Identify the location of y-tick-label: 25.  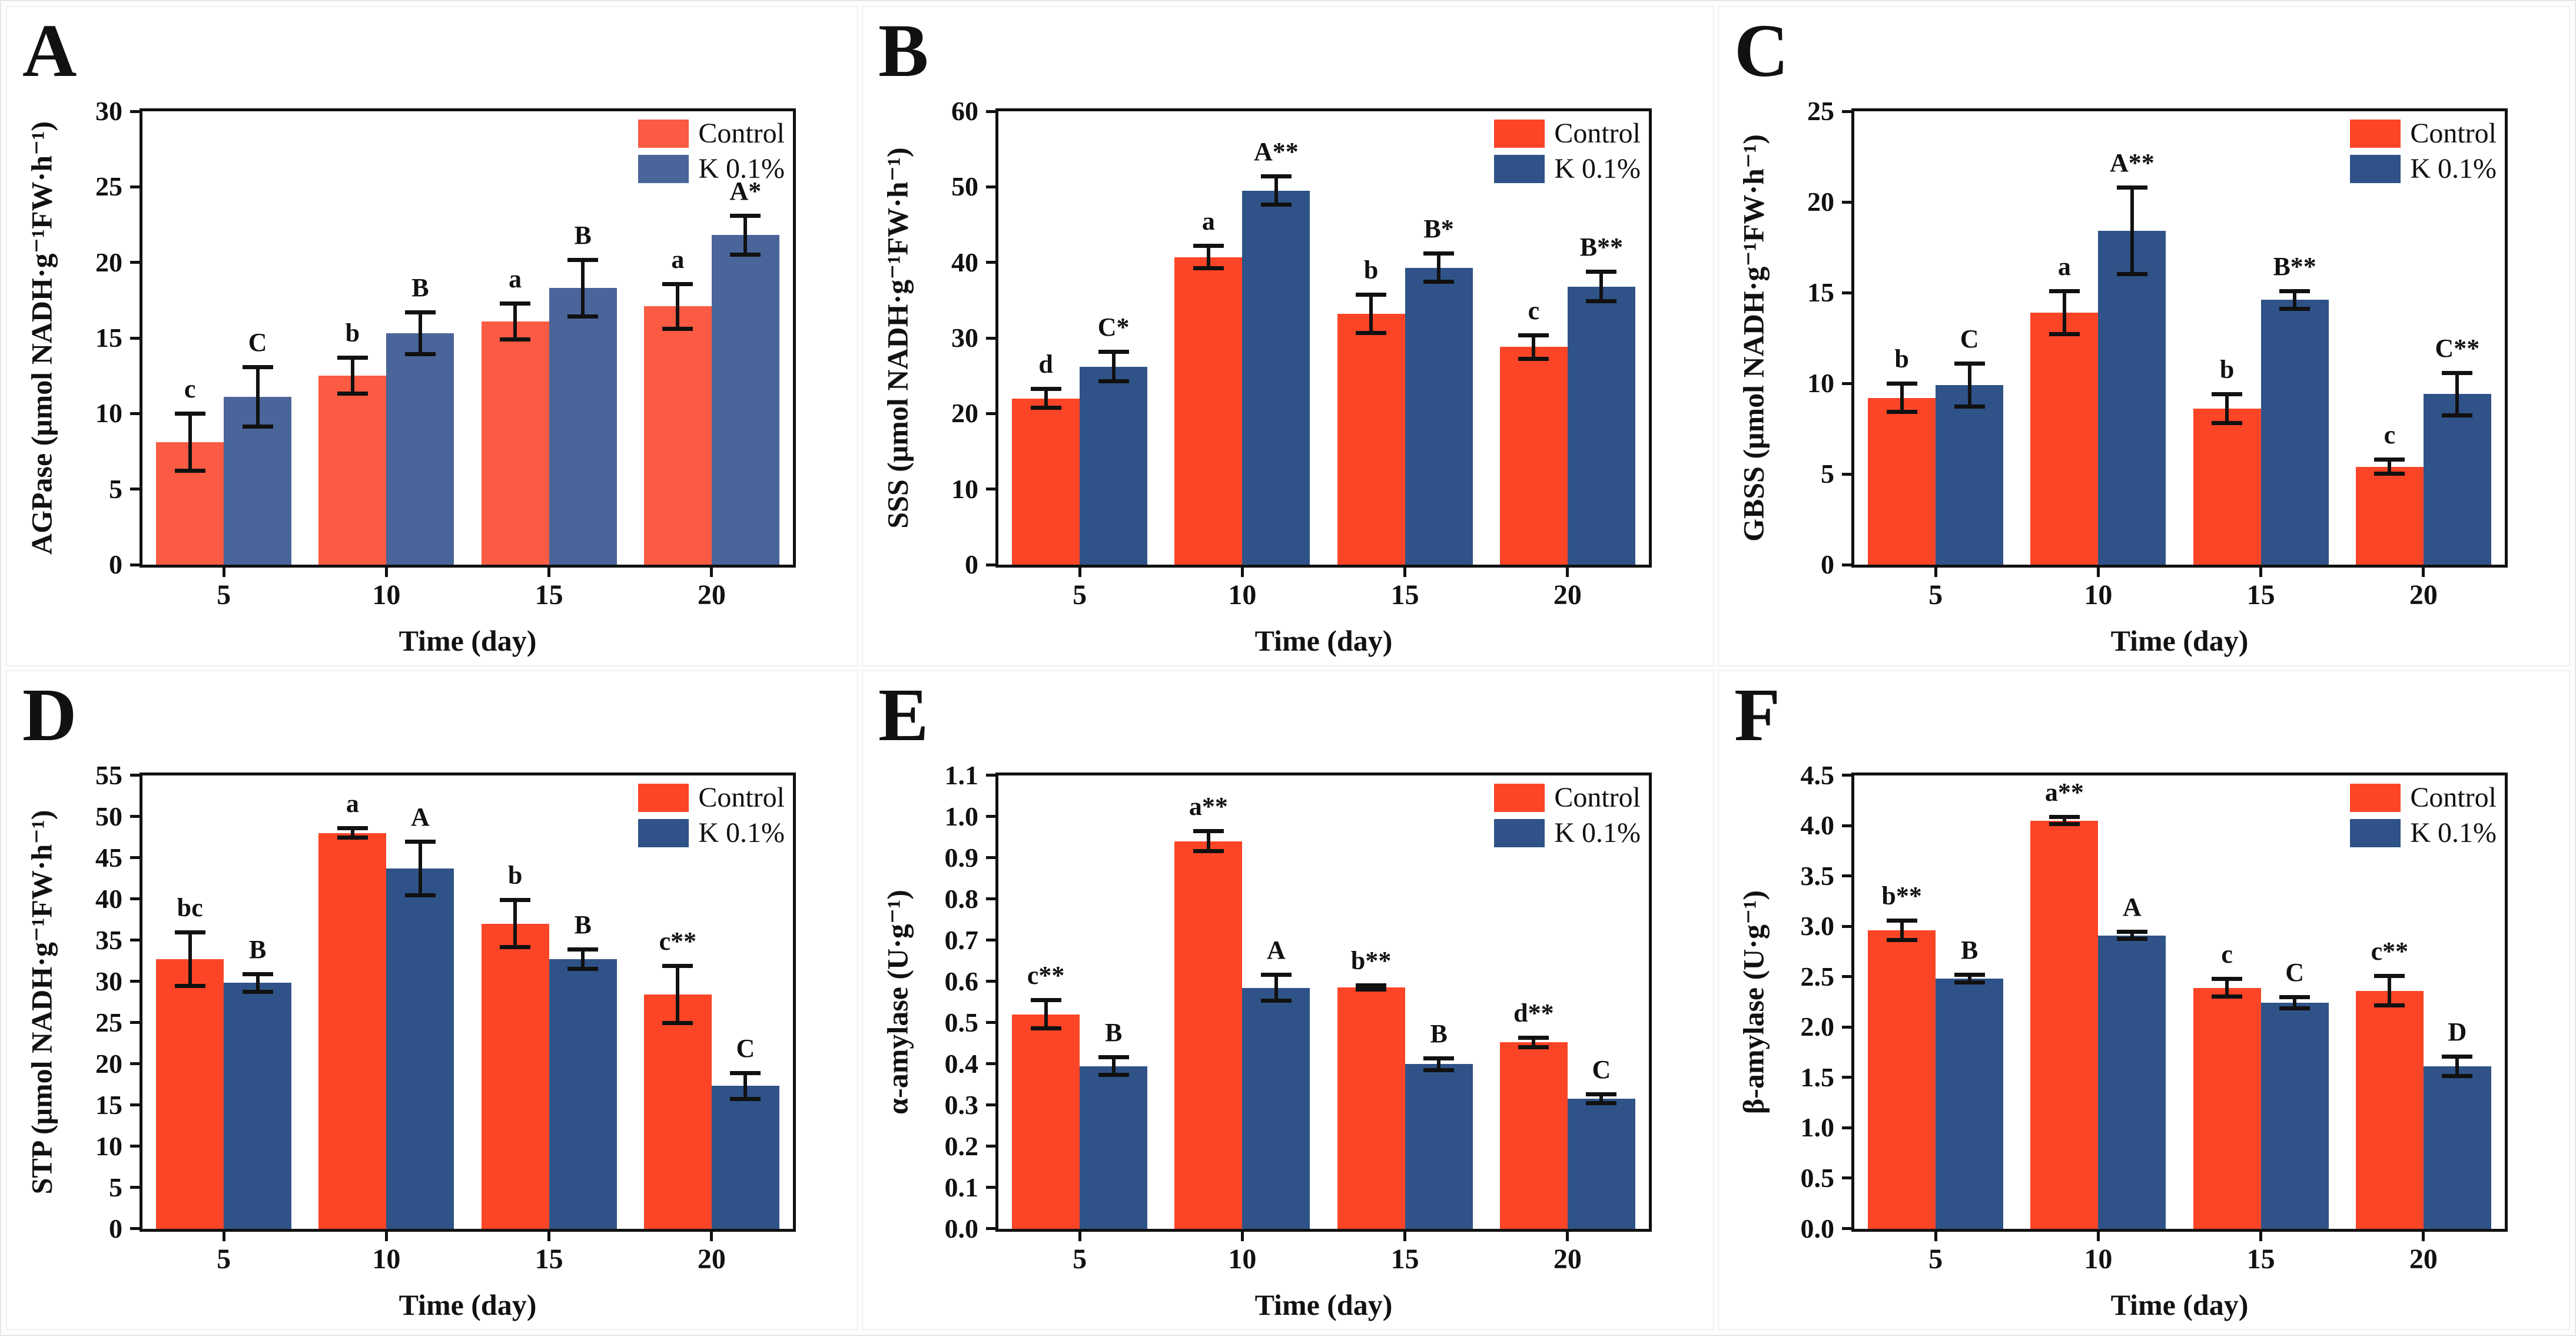
(108, 1022).